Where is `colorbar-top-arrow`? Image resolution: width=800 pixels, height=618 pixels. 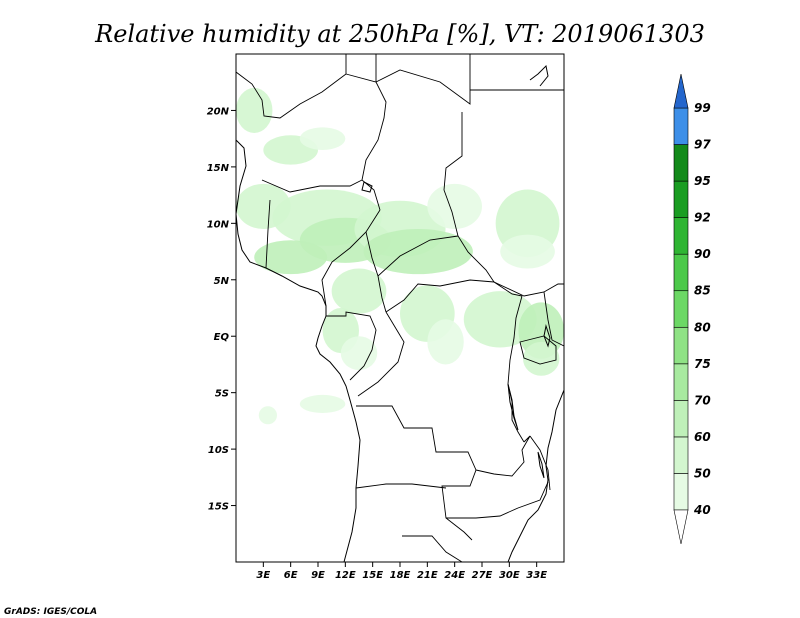
colorbar-top-arrow is located at coordinates (681, 91).